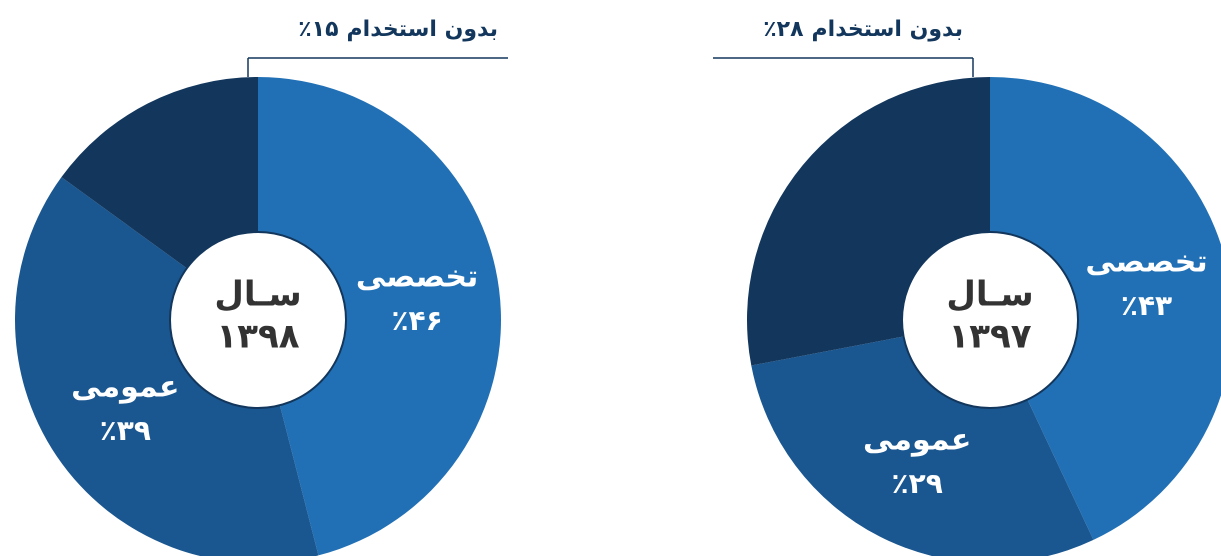 The image size is (1221, 556). What do you see at coordinates (416, 320) in the screenshot?
I see `slice-value: ٪۴۶` at bounding box center [416, 320].